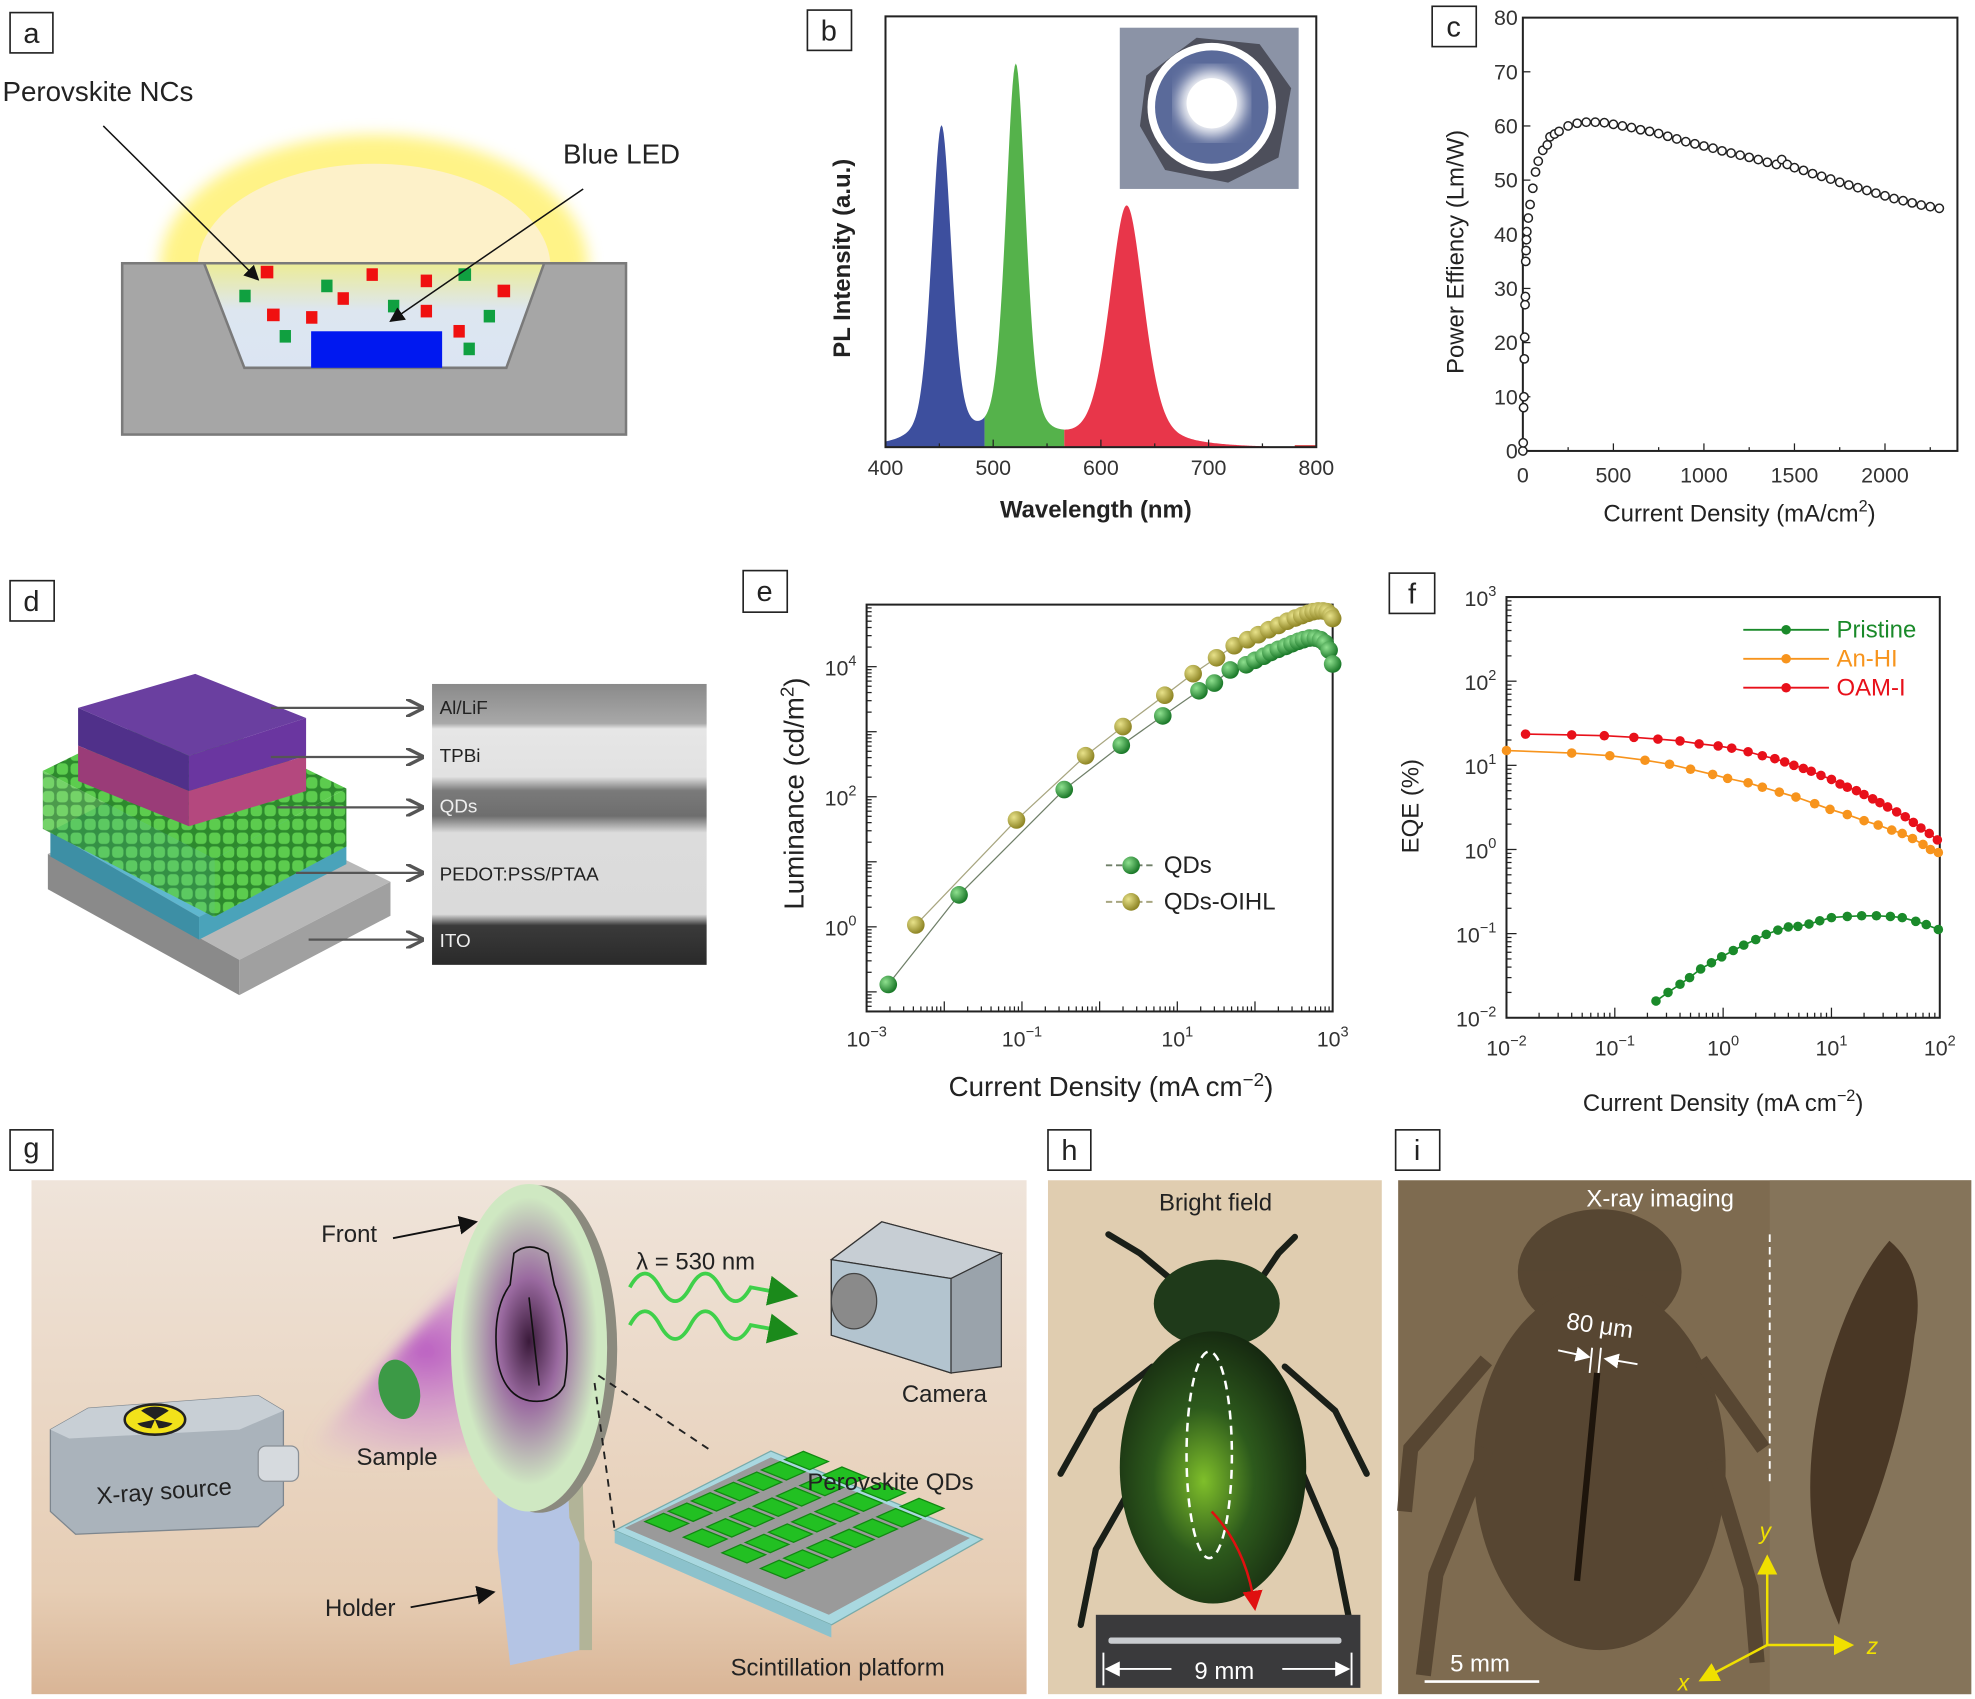  Describe the element at coordinates (793, 793) in the screenshot. I see `y-axis-label: Luminance (cd/m2)` at that location.